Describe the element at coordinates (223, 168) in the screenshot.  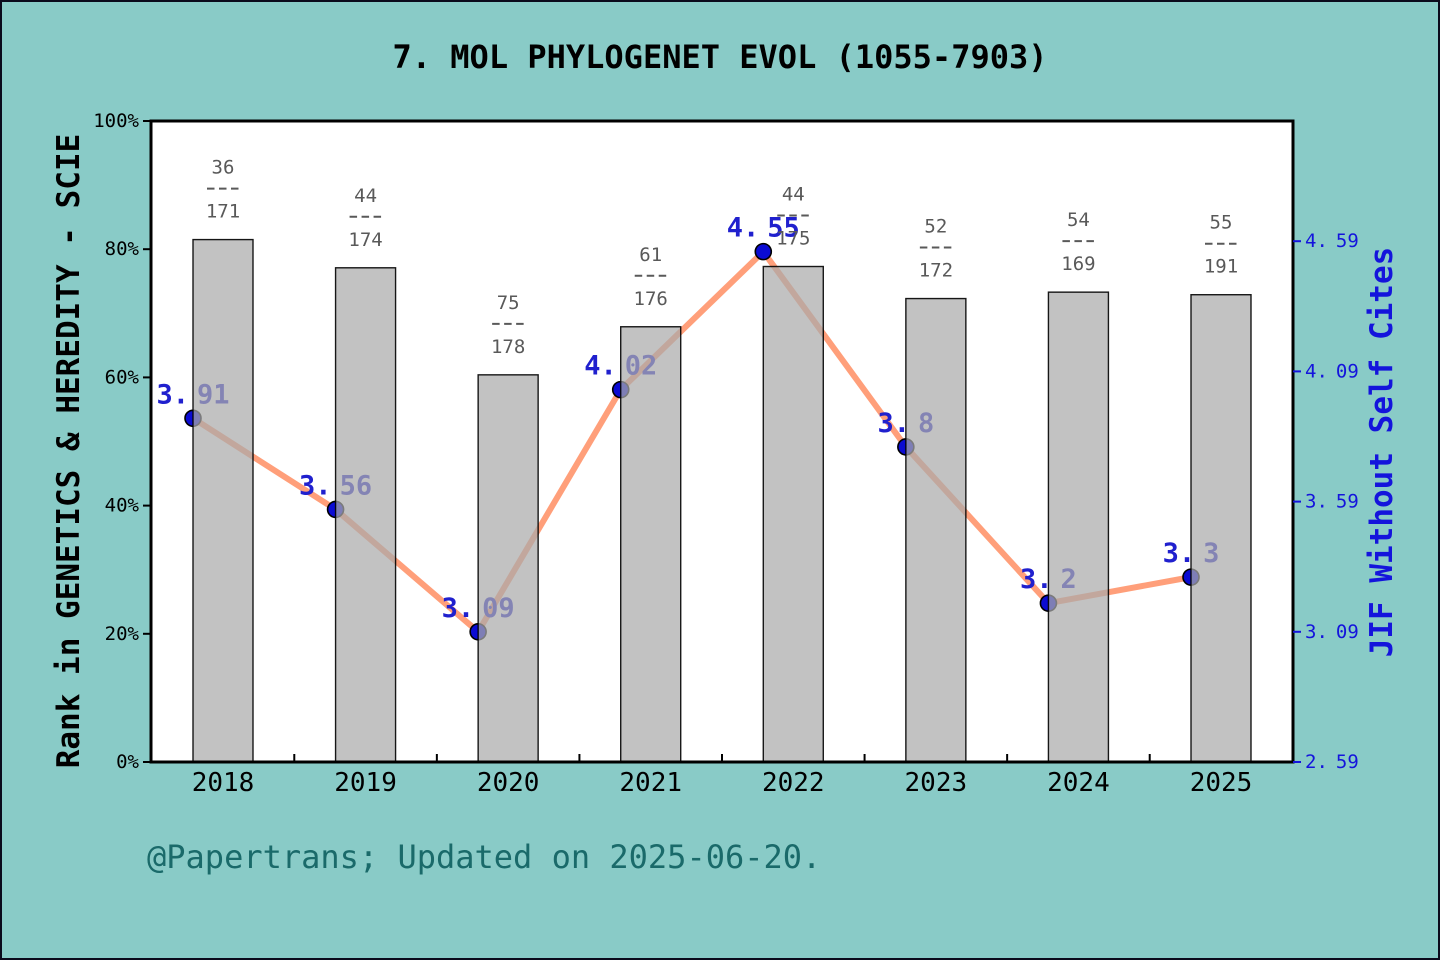
I see `rank-numerator-2018: 36` at that location.